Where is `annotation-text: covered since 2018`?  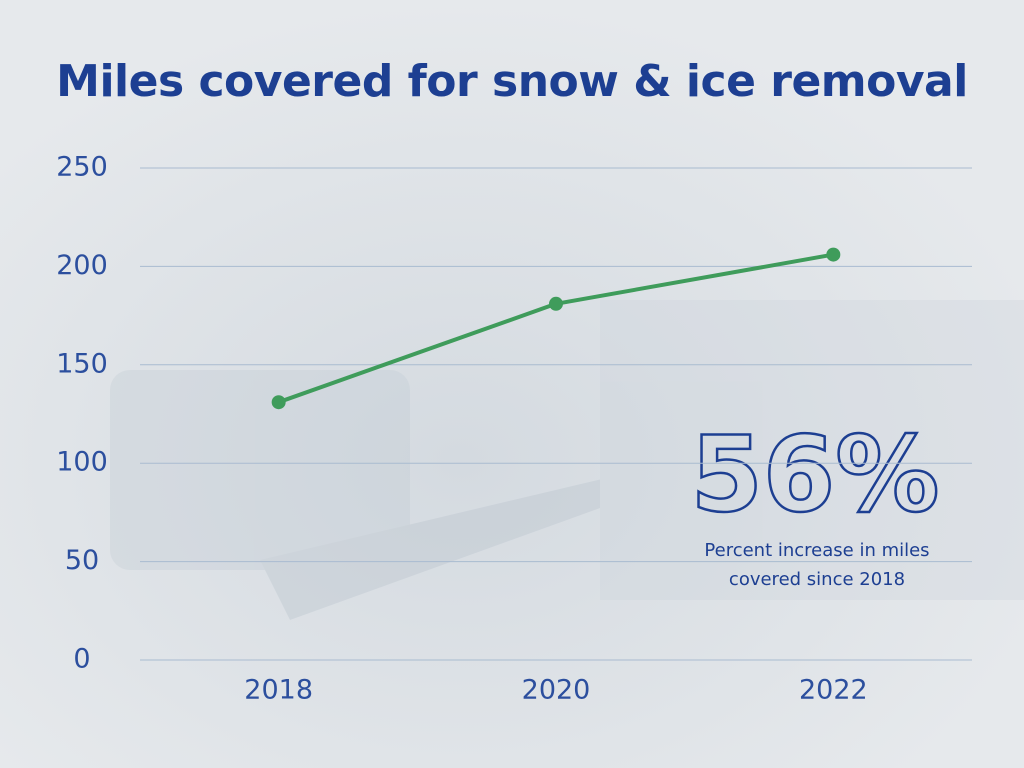
annotation-text: covered since 2018 is located at coordinates (817, 579).